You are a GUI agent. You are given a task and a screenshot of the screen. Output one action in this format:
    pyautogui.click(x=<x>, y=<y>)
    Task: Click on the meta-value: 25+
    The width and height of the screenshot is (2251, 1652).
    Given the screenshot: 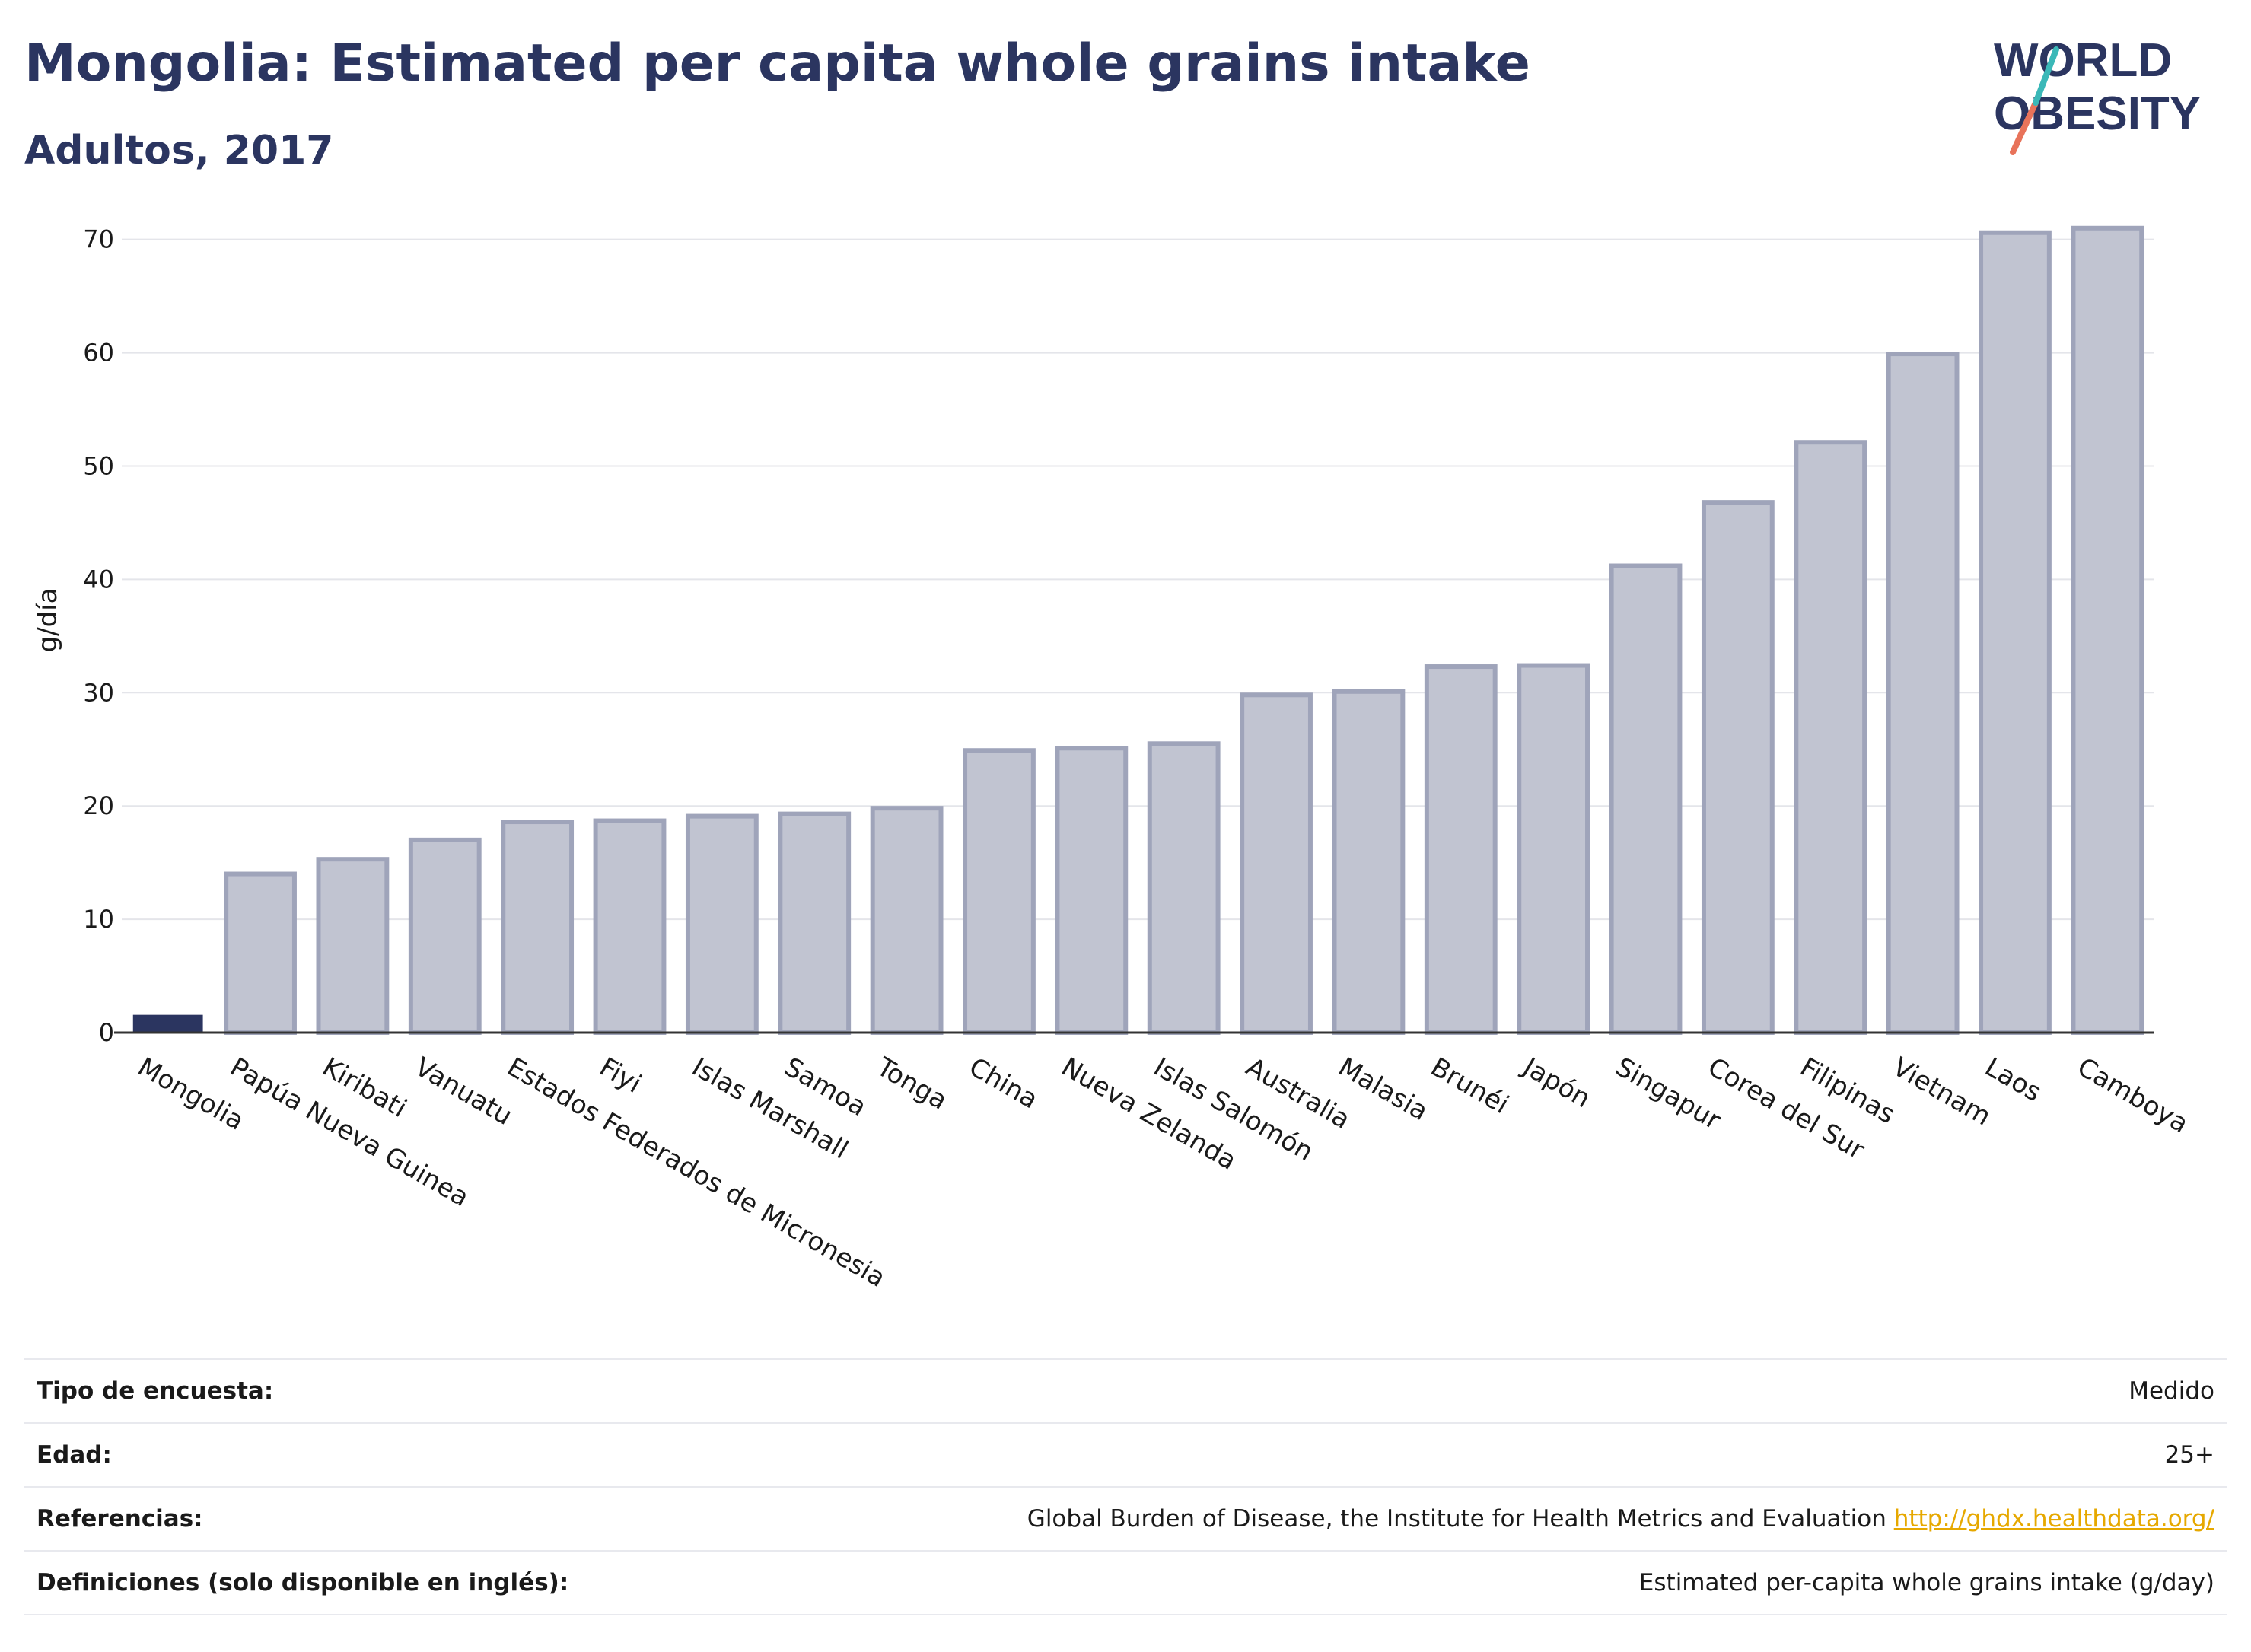 What is the action you would take?
    pyautogui.click(x=2189, y=1455)
    